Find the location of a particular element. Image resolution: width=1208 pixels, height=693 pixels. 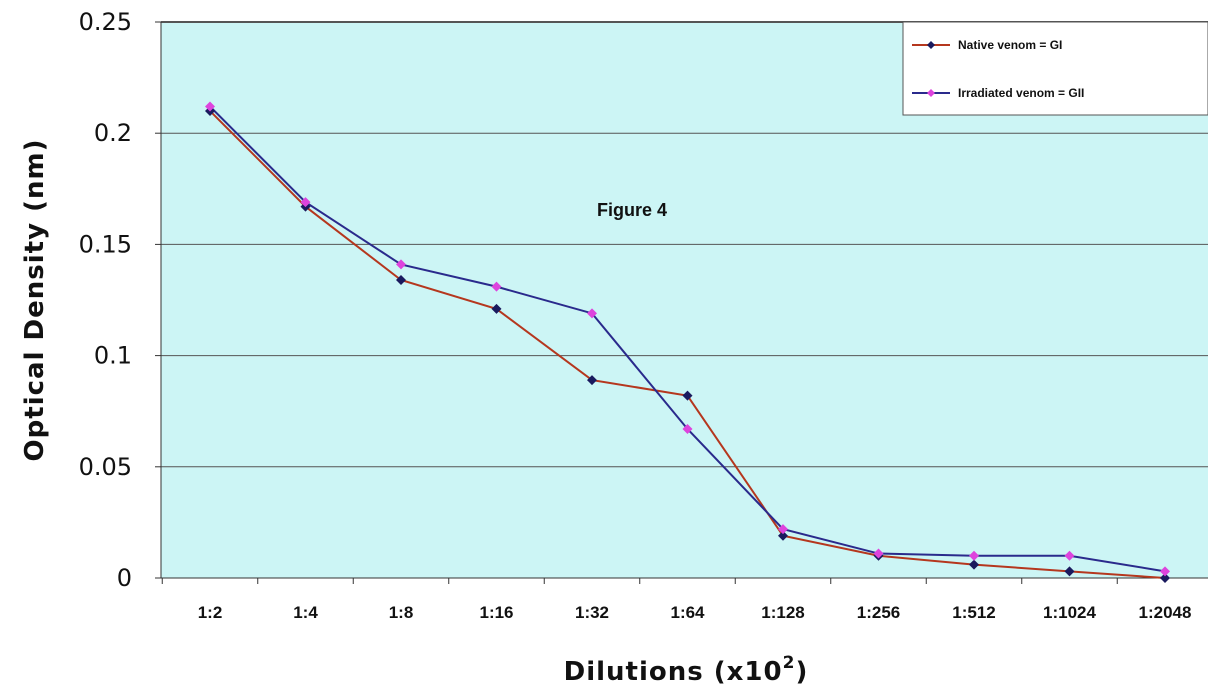

x-tick-label: 1:128 is located at coordinates (782, 612).